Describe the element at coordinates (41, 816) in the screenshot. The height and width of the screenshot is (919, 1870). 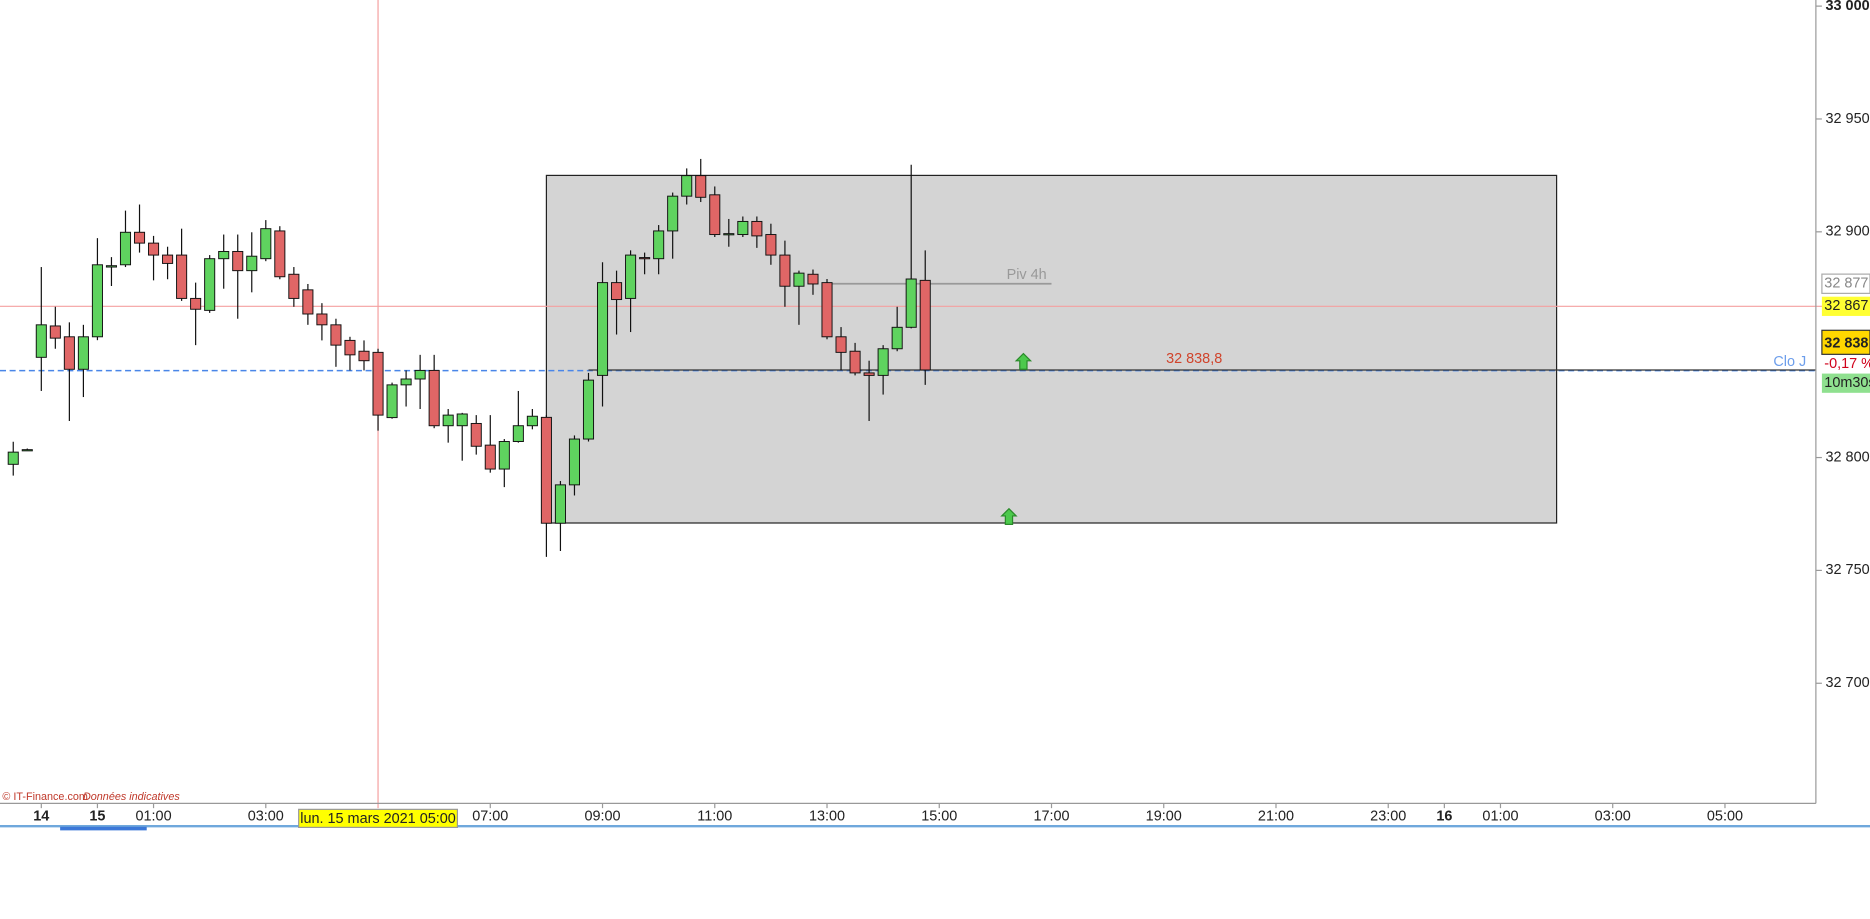
I see `x-tick-label: 14` at that location.